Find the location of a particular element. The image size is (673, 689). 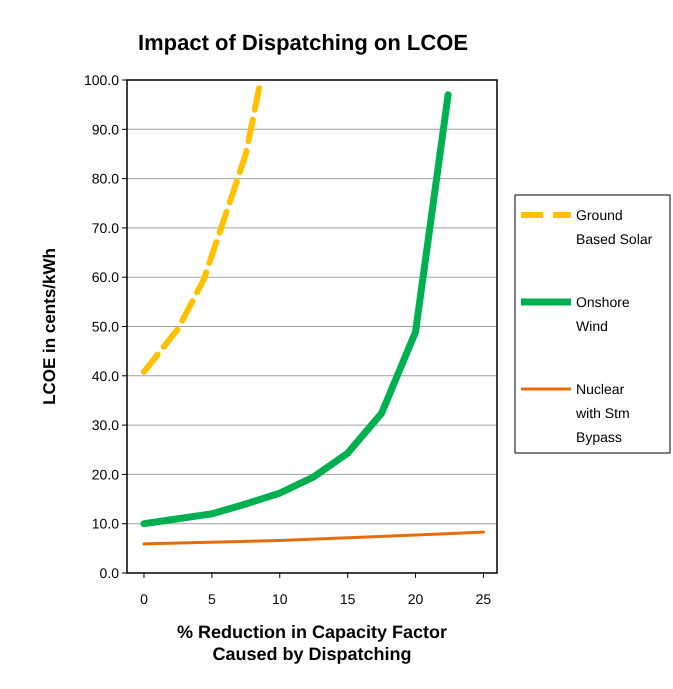

y-tick-label: 20.0 is located at coordinates (106, 474).